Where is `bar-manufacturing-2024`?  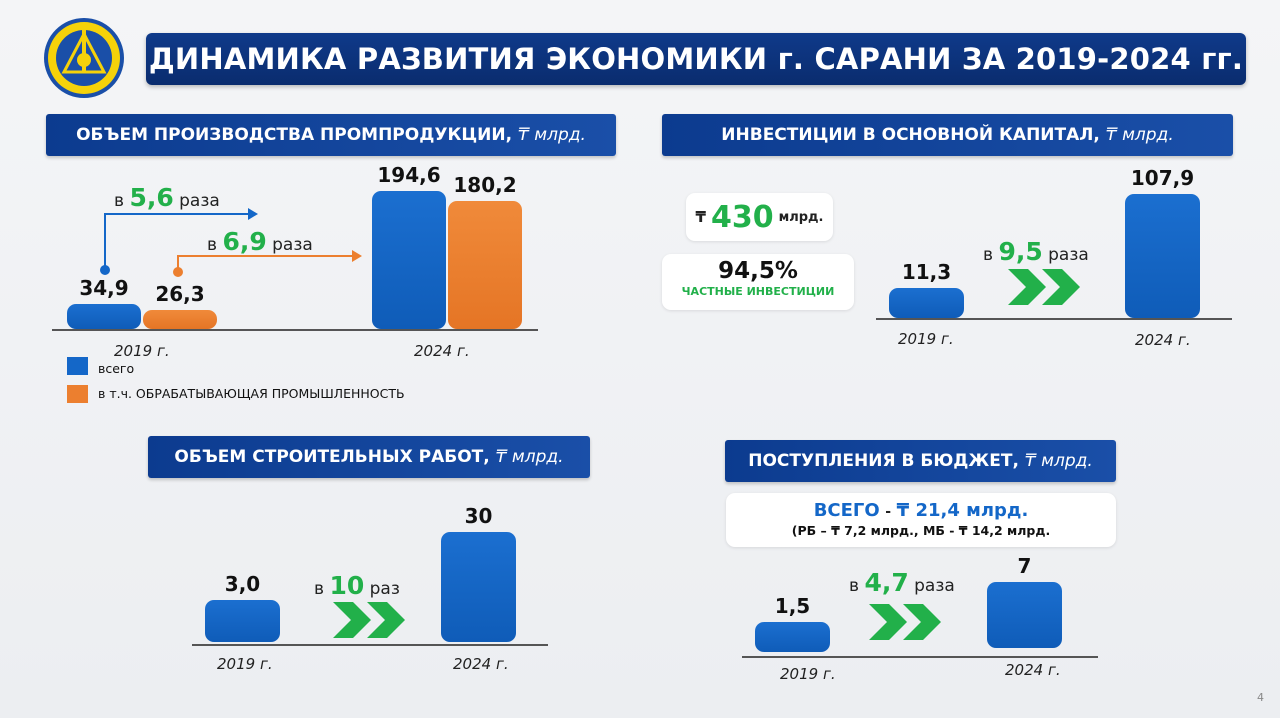 bar-manufacturing-2024 is located at coordinates (485, 265).